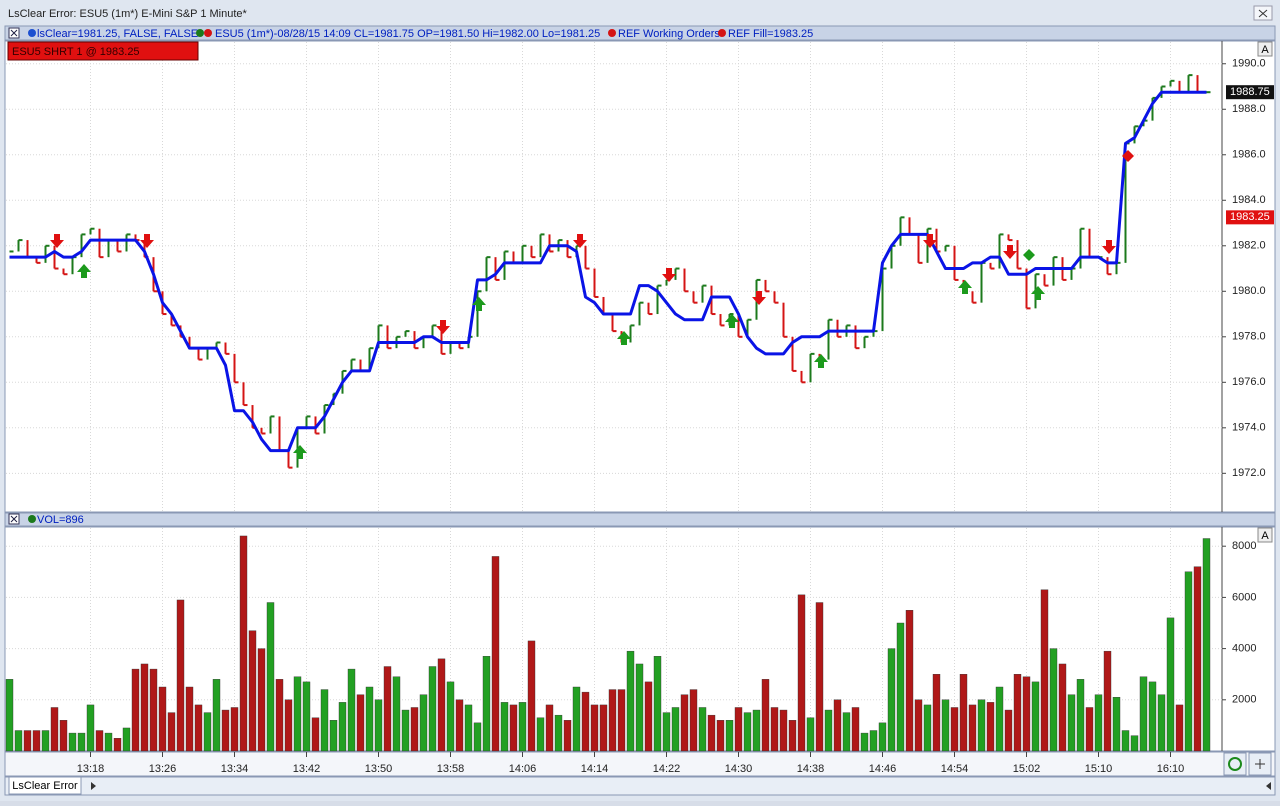 The image size is (1280, 806). I want to click on time-axis, so click(640, 764).